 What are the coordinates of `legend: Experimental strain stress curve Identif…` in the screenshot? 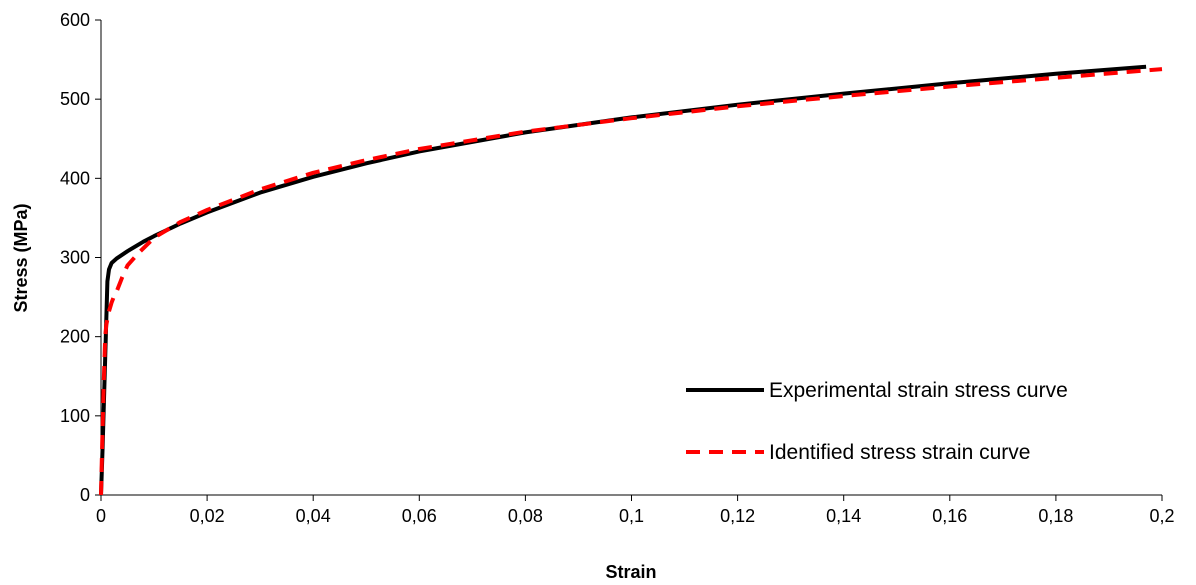 It's located at (877, 421).